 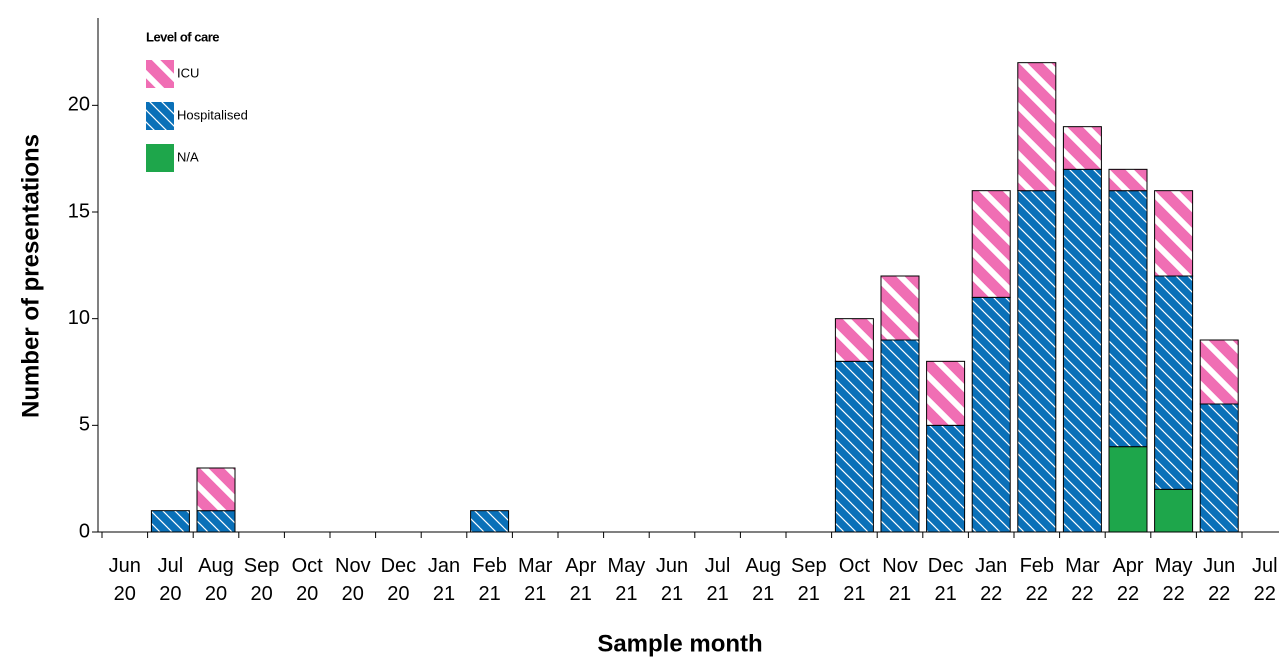 What do you see at coordinates (212, 114) in the screenshot?
I see `legend-label: Hospitalised` at bounding box center [212, 114].